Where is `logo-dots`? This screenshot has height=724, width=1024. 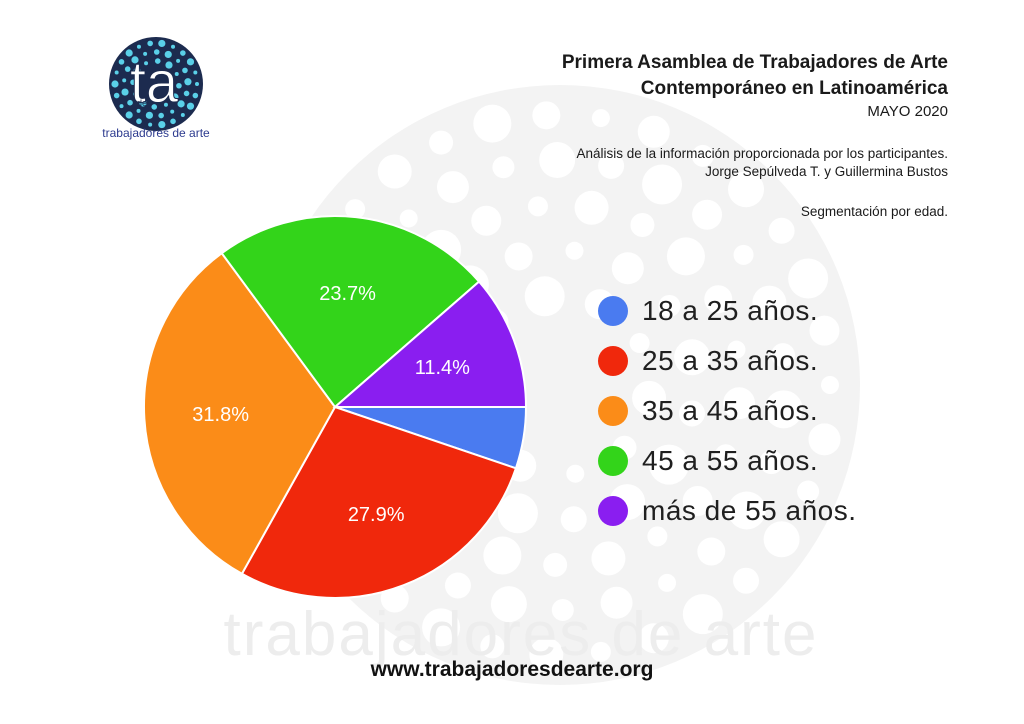
logo-dots is located at coordinates (155, 84).